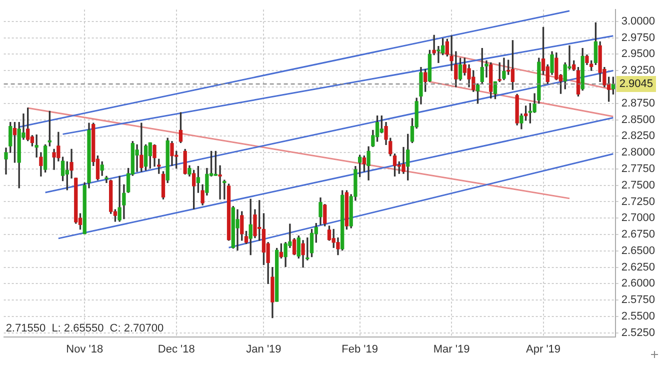 Image resolution: width=660 pixels, height=366 pixels. What do you see at coordinates (638, 267) in the screenshot?
I see `y-tick-label: 2.6250` at bounding box center [638, 267].